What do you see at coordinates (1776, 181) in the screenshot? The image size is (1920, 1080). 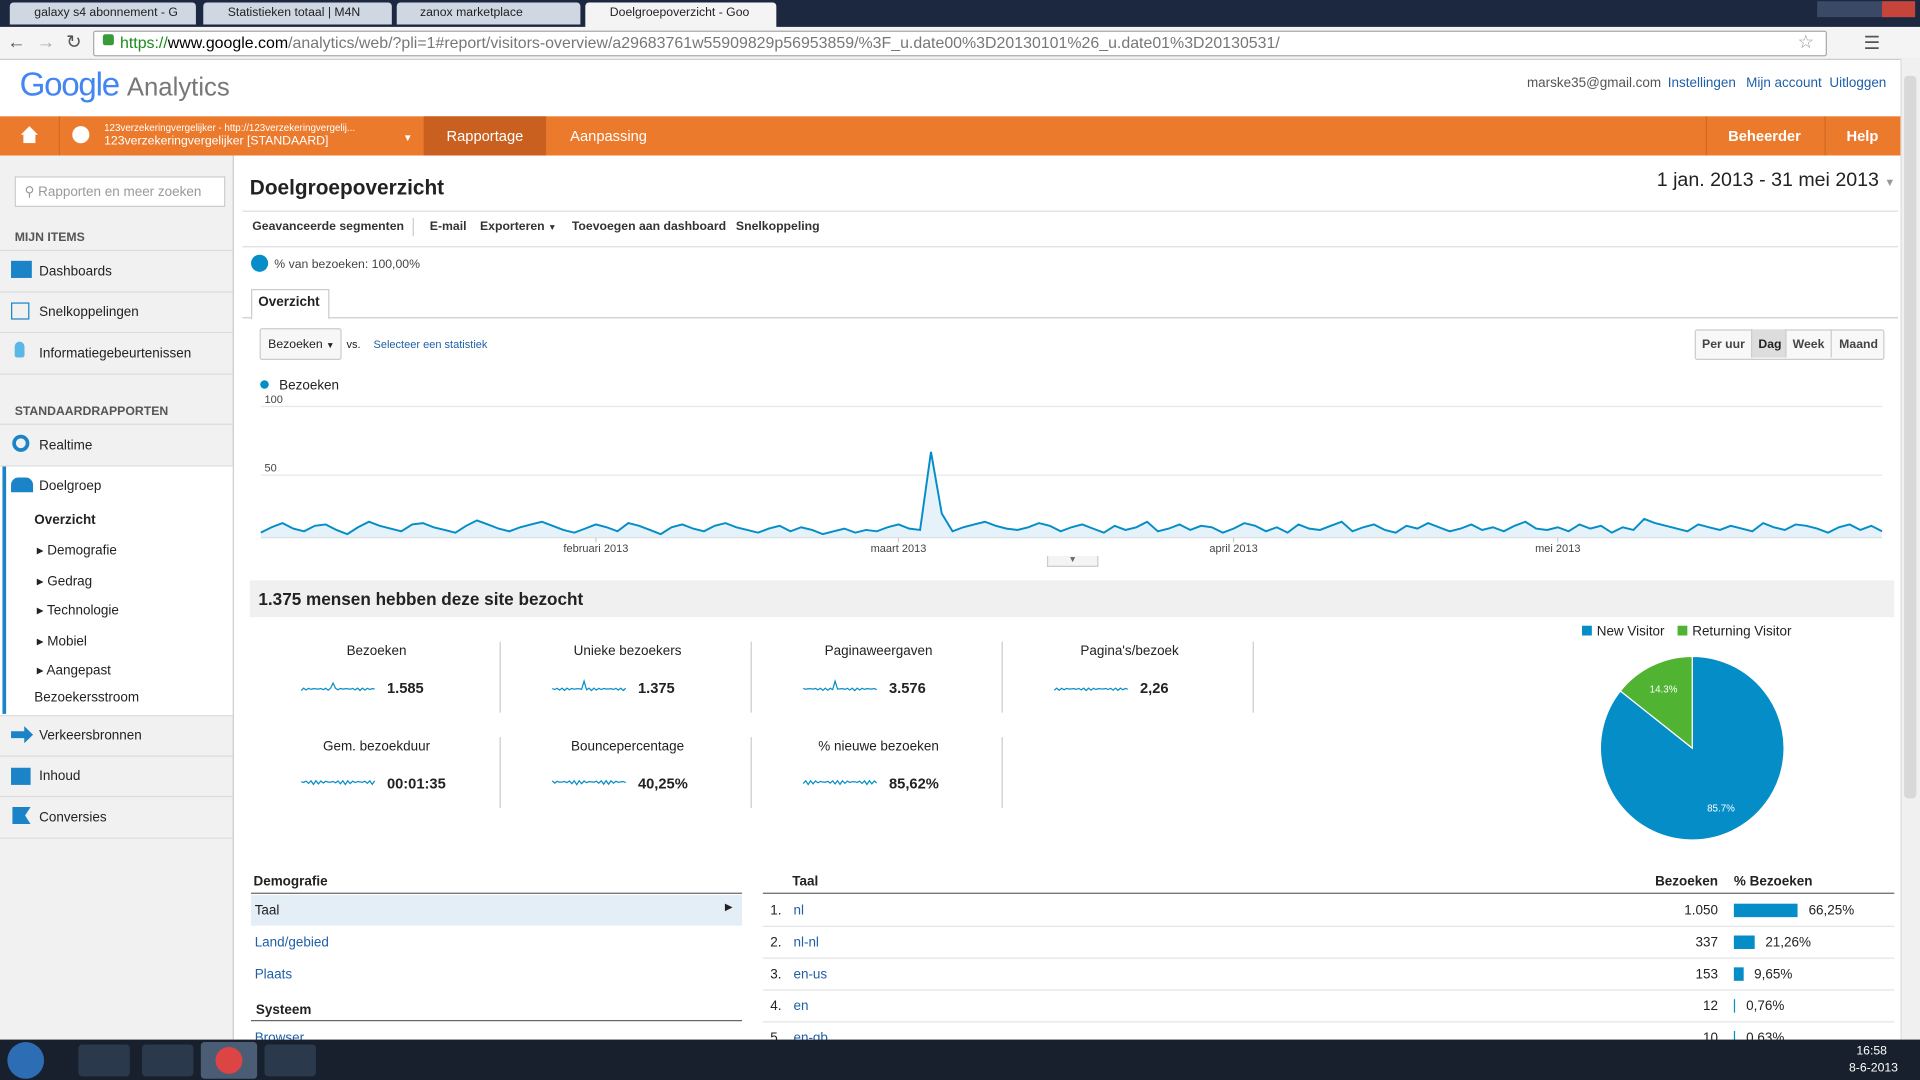 I see `date-range: 1 jan. 2013 - 31 mei 2013 ▼` at bounding box center [1776, 181].